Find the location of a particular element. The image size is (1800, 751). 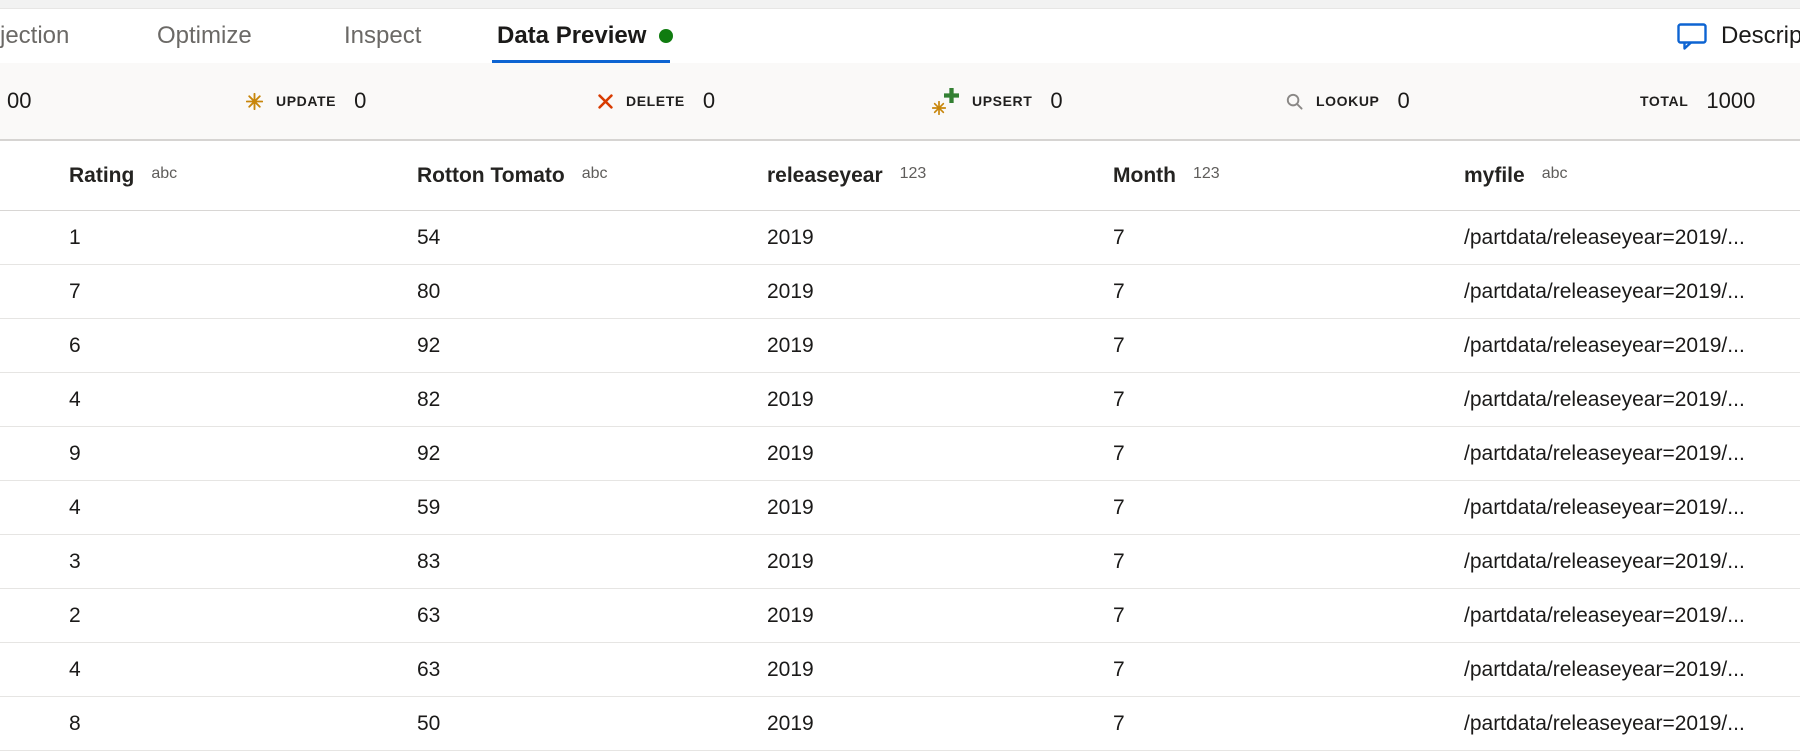

tab-optimize: Optimize is located at coordinates (204, 36).